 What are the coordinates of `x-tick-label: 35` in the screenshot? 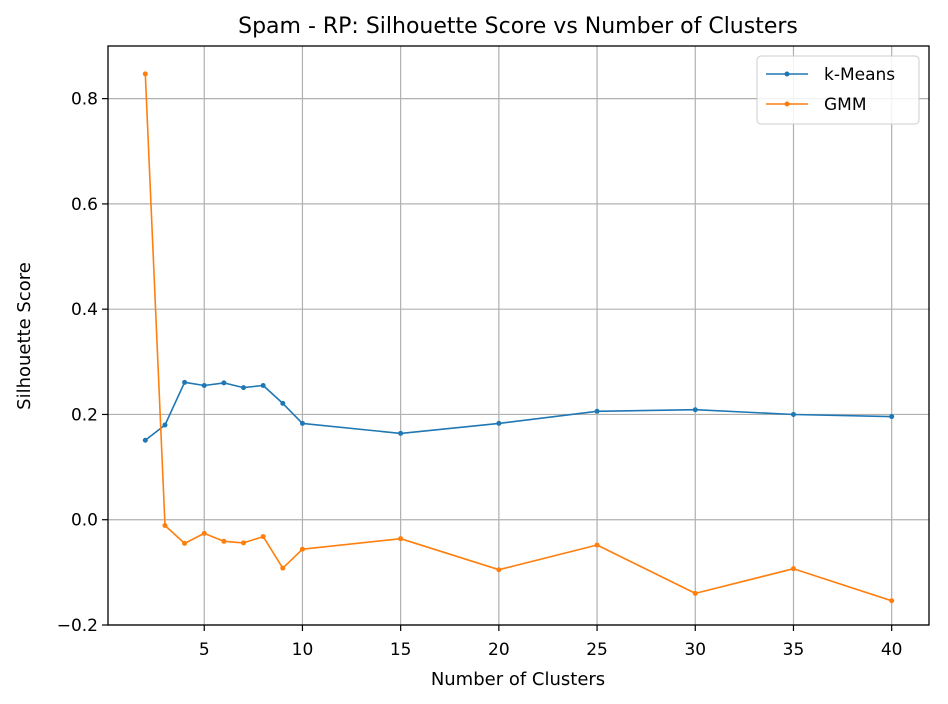 It's located at (794, 650).